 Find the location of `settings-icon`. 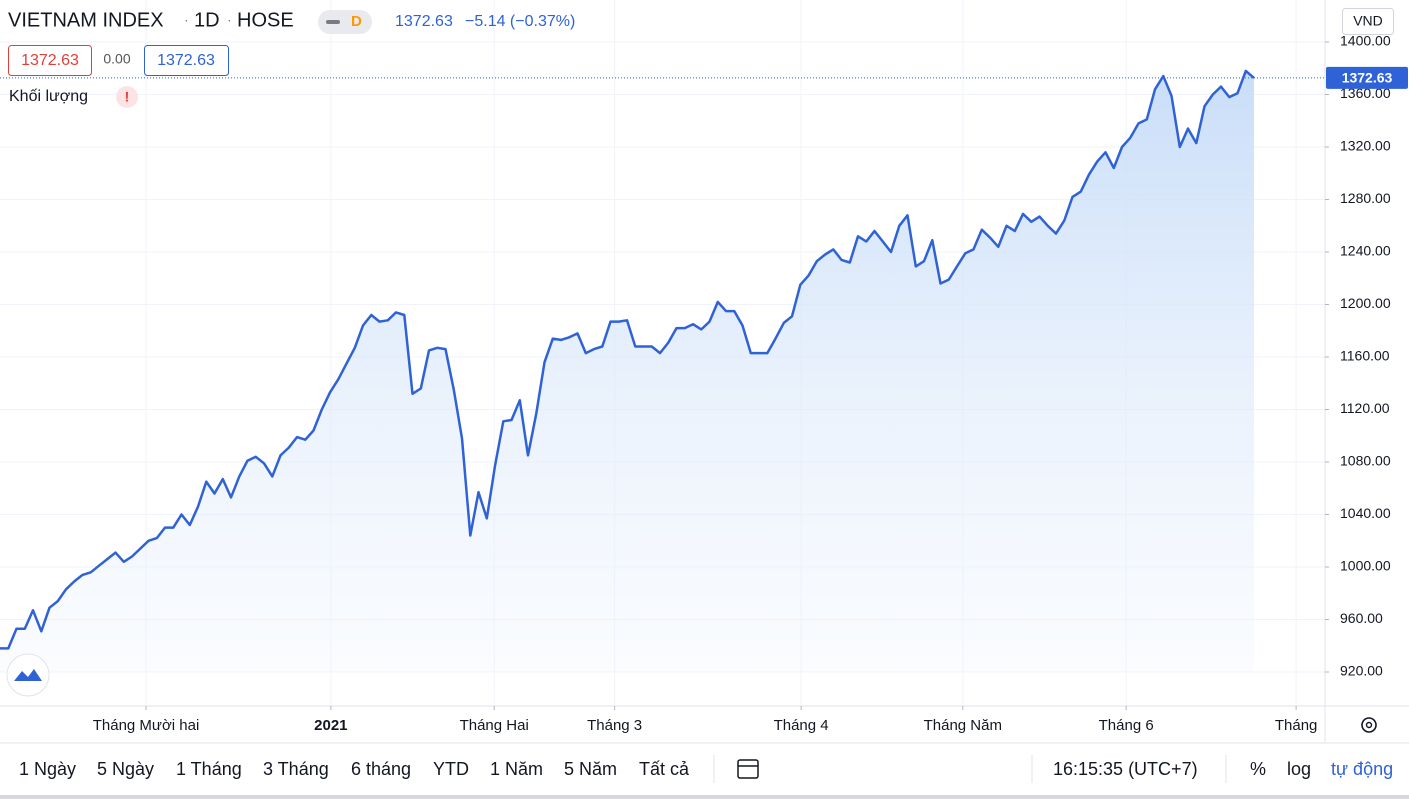

settings-icon is located at coordinates (1369, 725).